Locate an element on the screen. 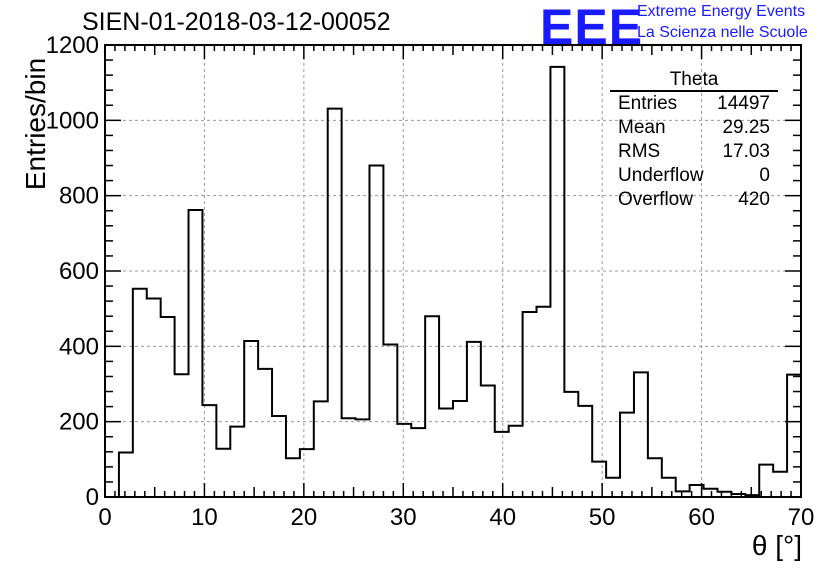 The image size is (836, 572). stats-value: 29.25 is located at coordinates (746, 127).